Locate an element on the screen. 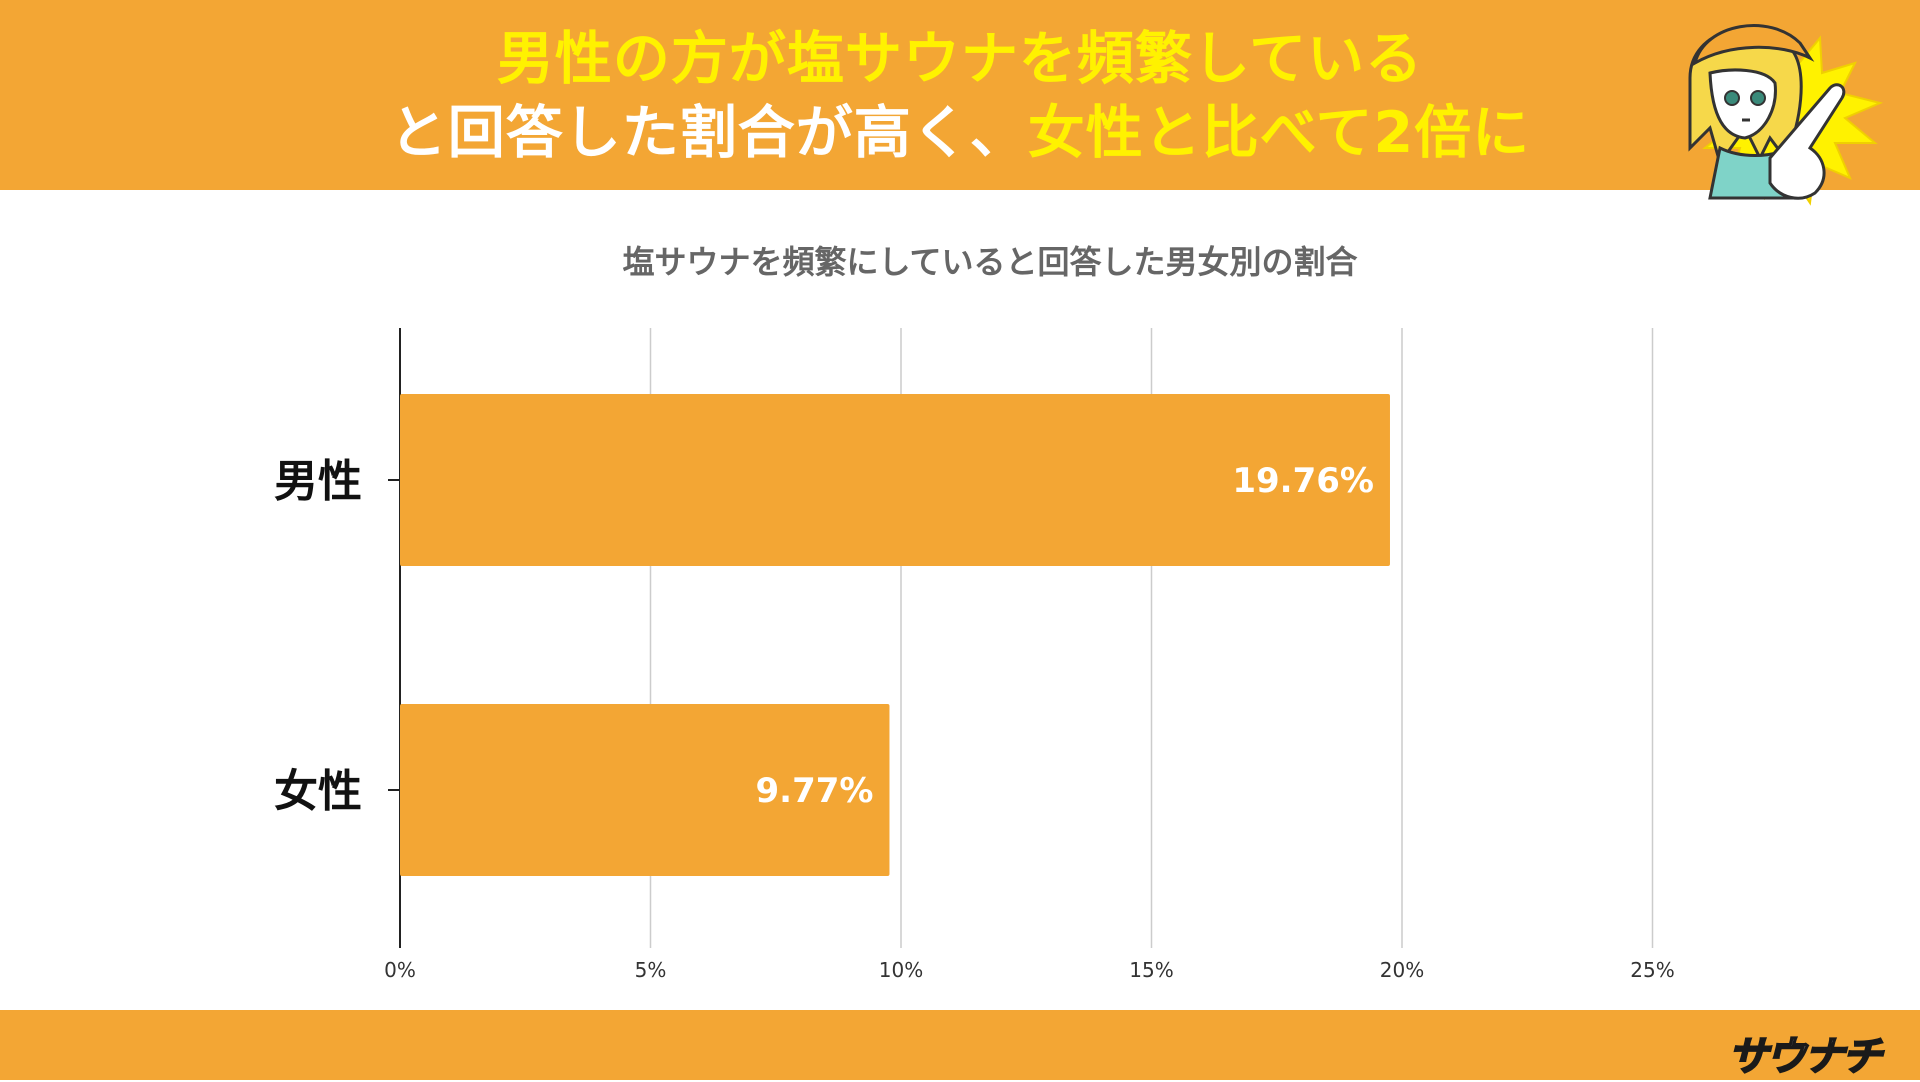 The width and height of the screenshot is (1920, 1082). headline: 男性の方が塩サウナを頻繁している と回答した割合が高く、女性と比べて2倍に is located at coordinates (960, 96).